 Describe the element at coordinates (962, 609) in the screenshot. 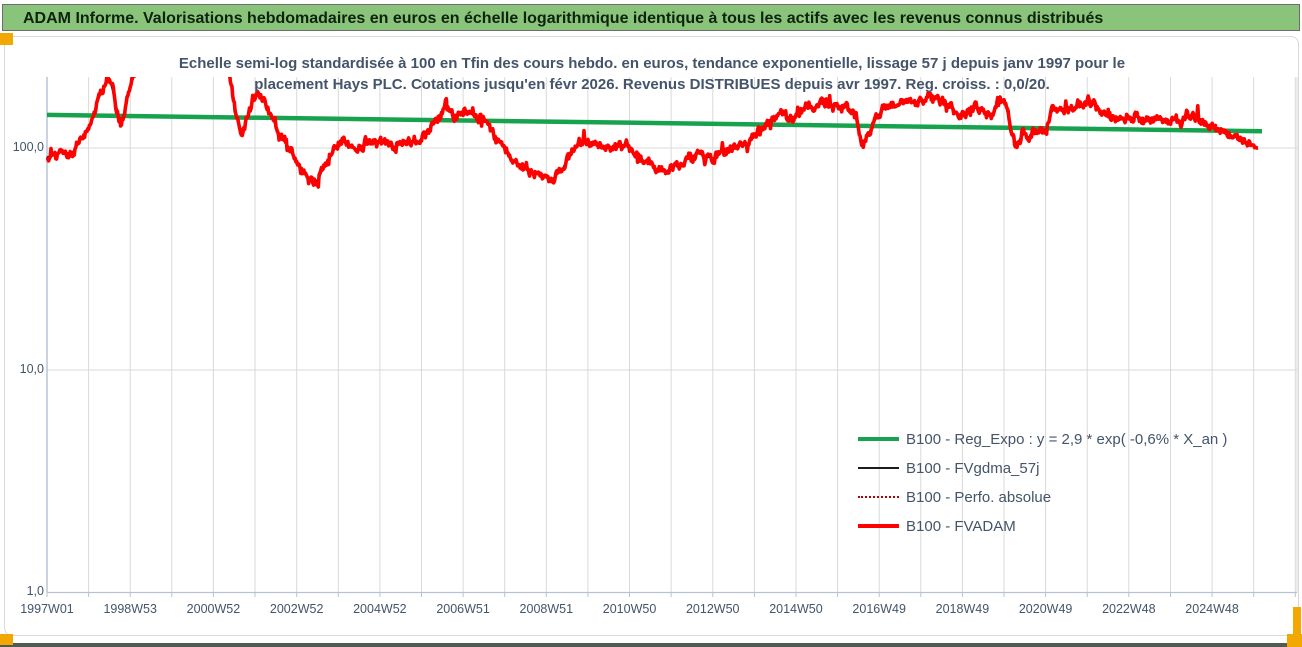

I see `x-axis-tick-label: 2018W49` at that location.